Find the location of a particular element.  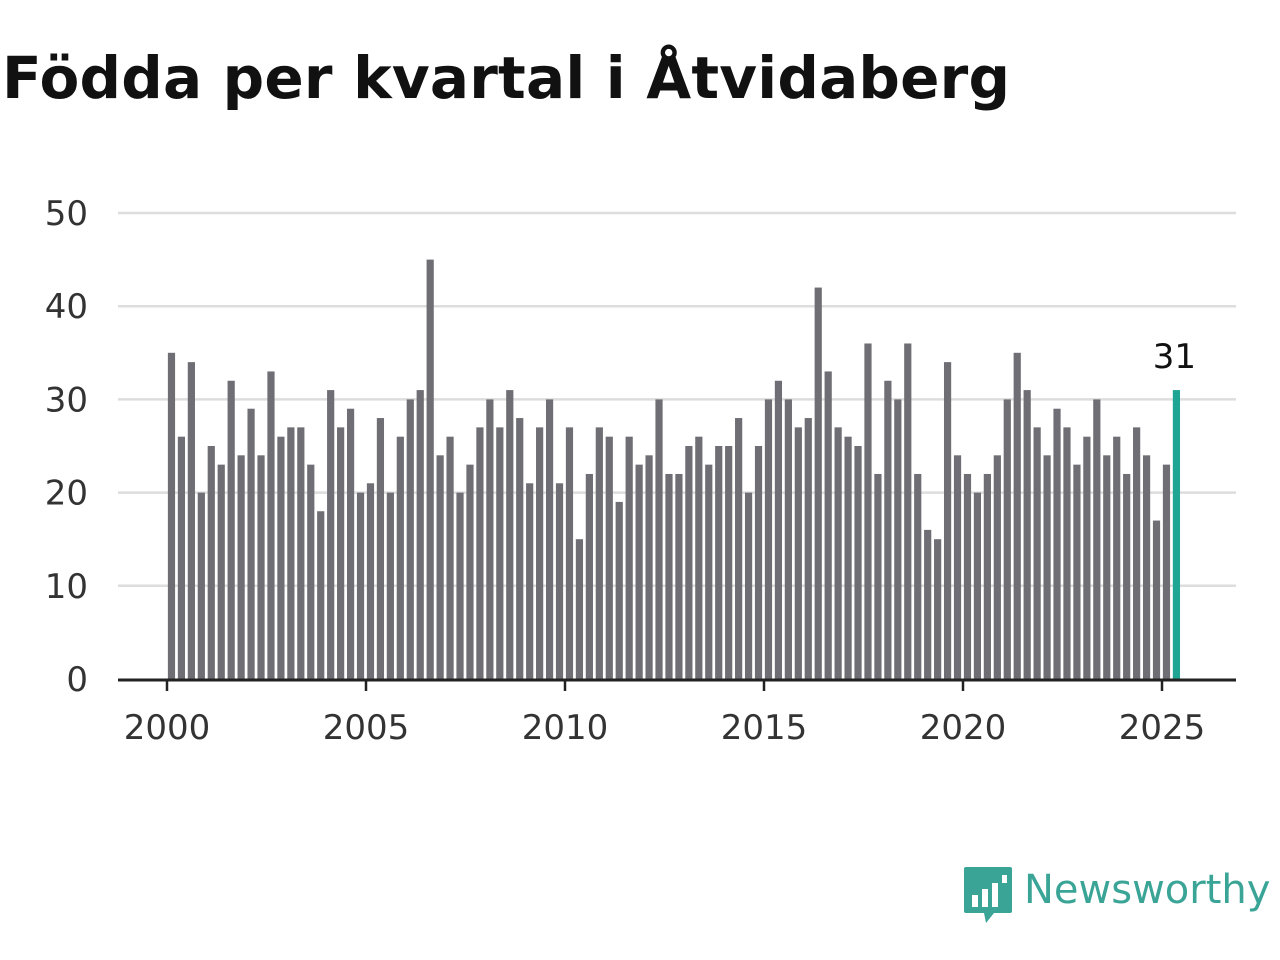

bar-2012-q3 is located at coordinates (669, 576).